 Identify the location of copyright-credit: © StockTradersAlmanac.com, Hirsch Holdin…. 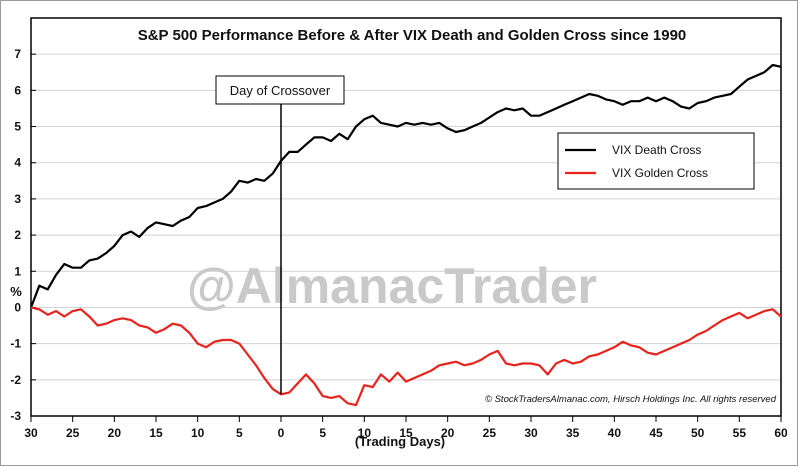
(631, 399).